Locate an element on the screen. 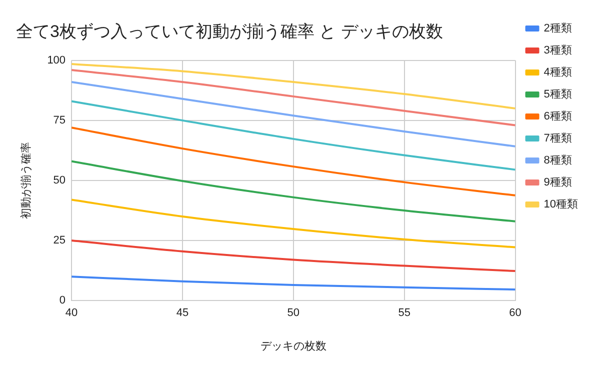 This screenshot has width=600, height=371. y-tick-label: 75 is located at coordinates (59, 120).